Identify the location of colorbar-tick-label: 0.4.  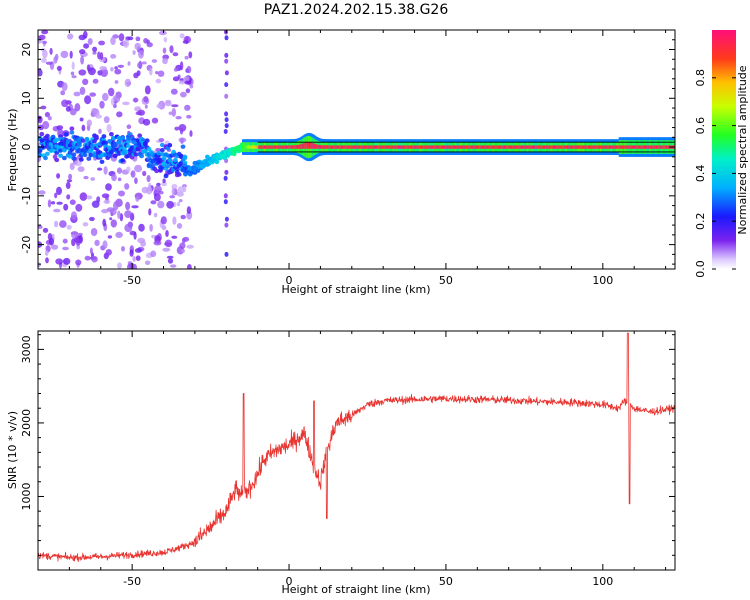
(700, 174).